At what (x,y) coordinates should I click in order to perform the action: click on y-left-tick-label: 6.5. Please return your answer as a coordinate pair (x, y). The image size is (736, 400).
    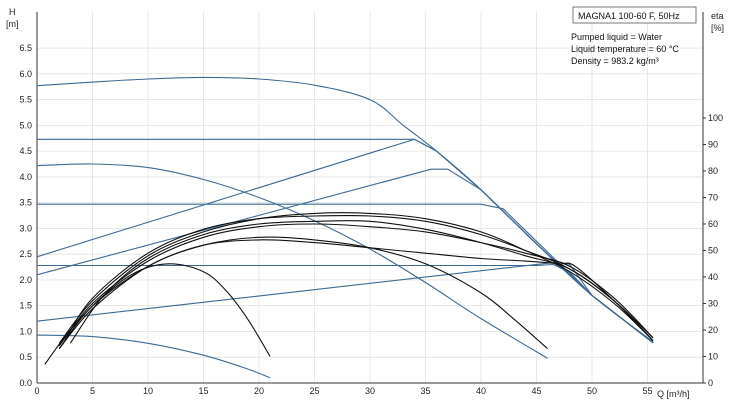
    Looking at the image, I should click on (25, 48).